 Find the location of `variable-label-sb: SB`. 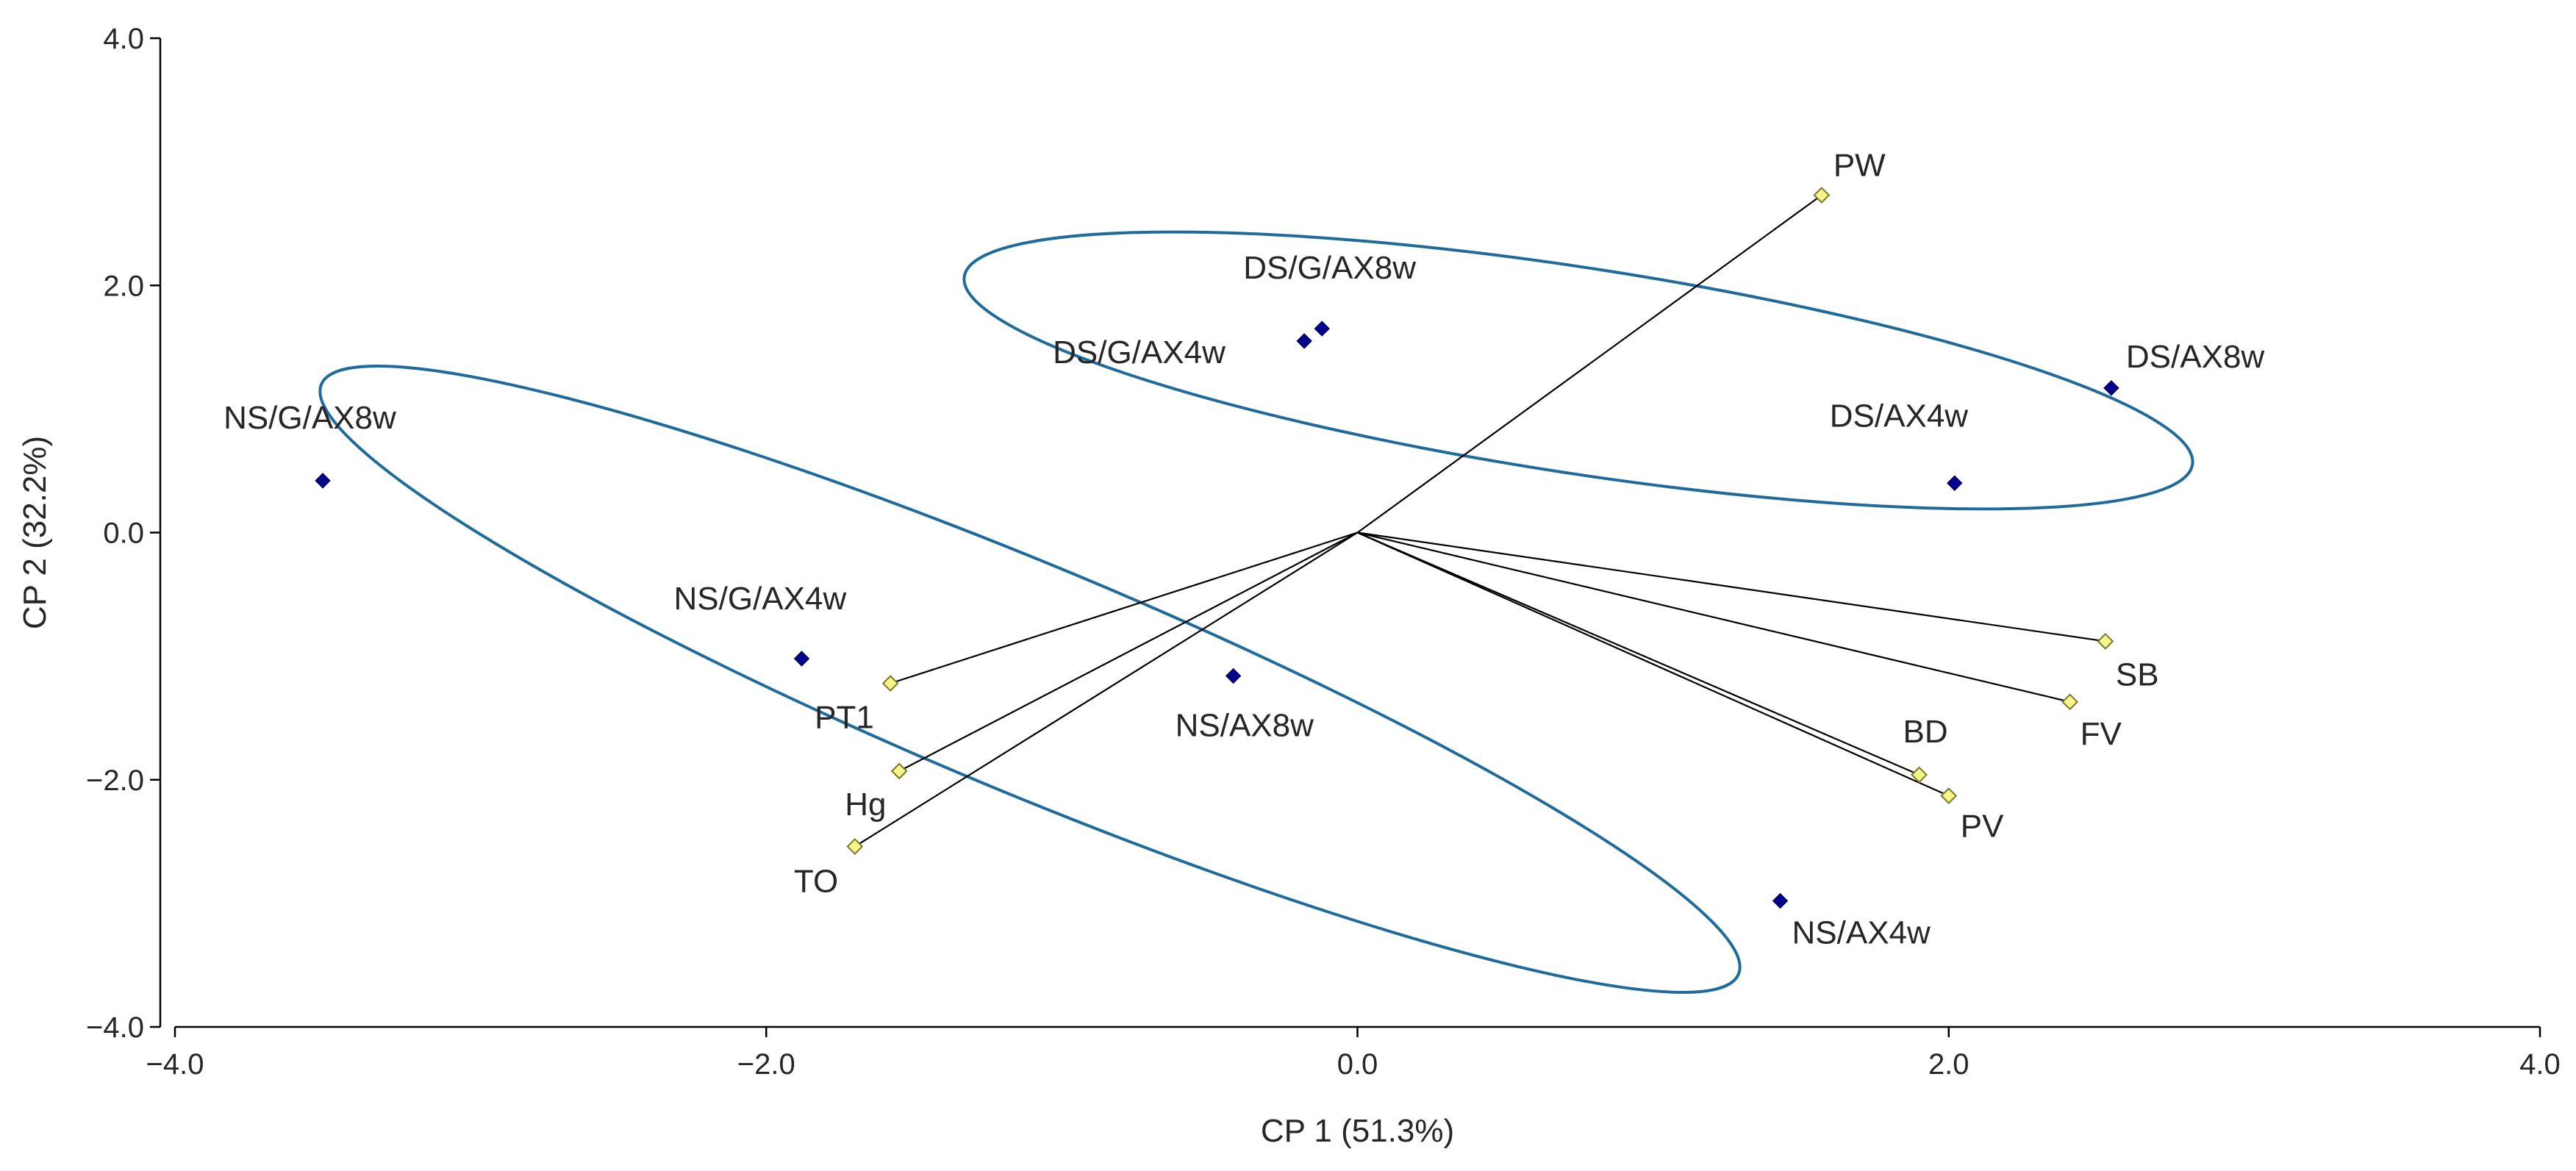

variable-label-sb: SB is located at coordinates (2137, 674).